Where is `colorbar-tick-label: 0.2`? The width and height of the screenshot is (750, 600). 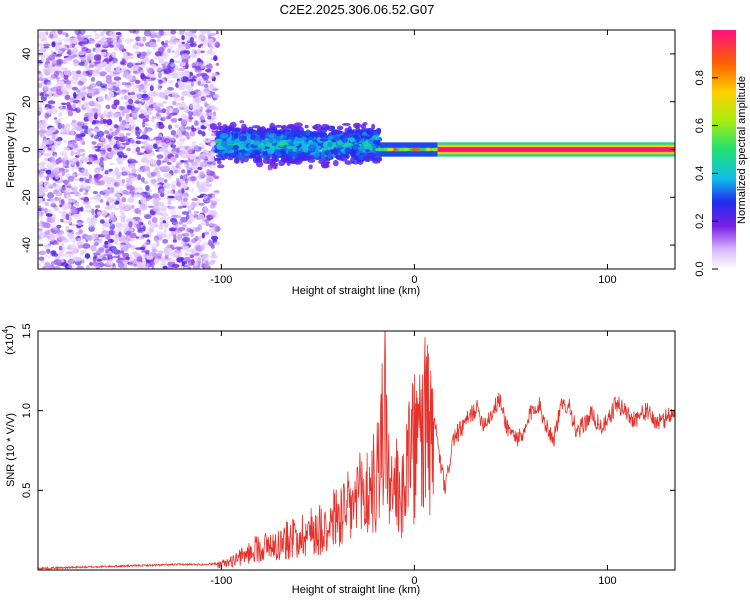
colorbar-tick-label: 0.2 is located at coordinates (700, 221).